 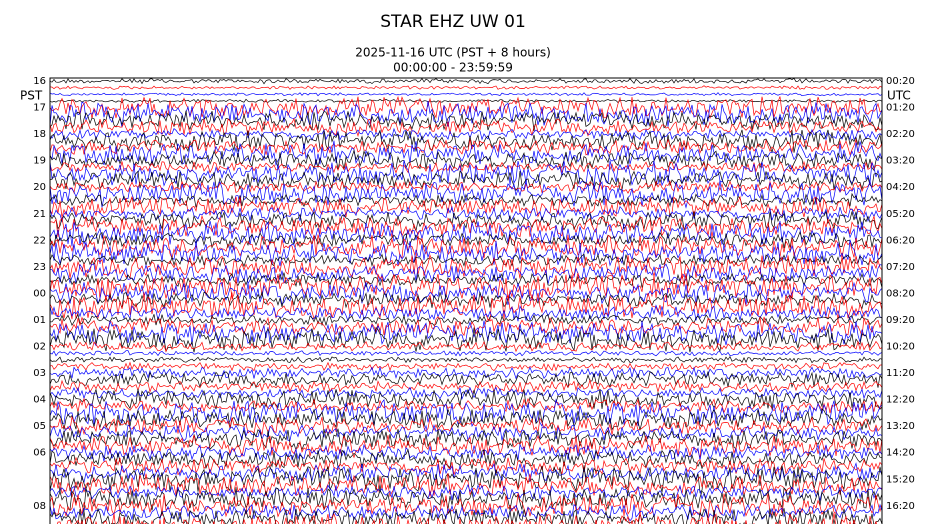 I want to click on right-tick-label: 01:20, so click(x=900, y=108).